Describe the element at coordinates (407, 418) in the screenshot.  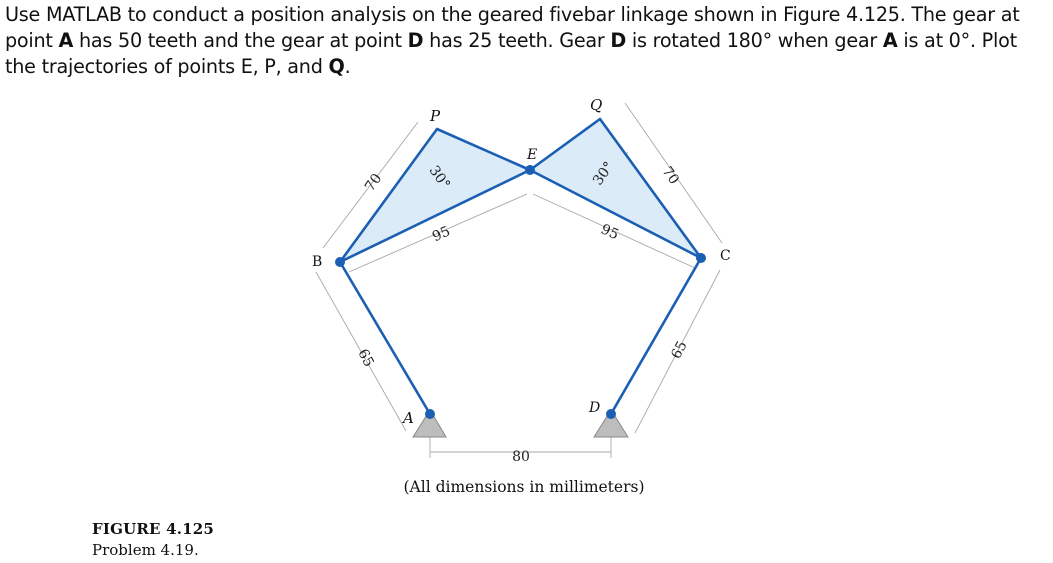
I see `label-a: A` at that location.